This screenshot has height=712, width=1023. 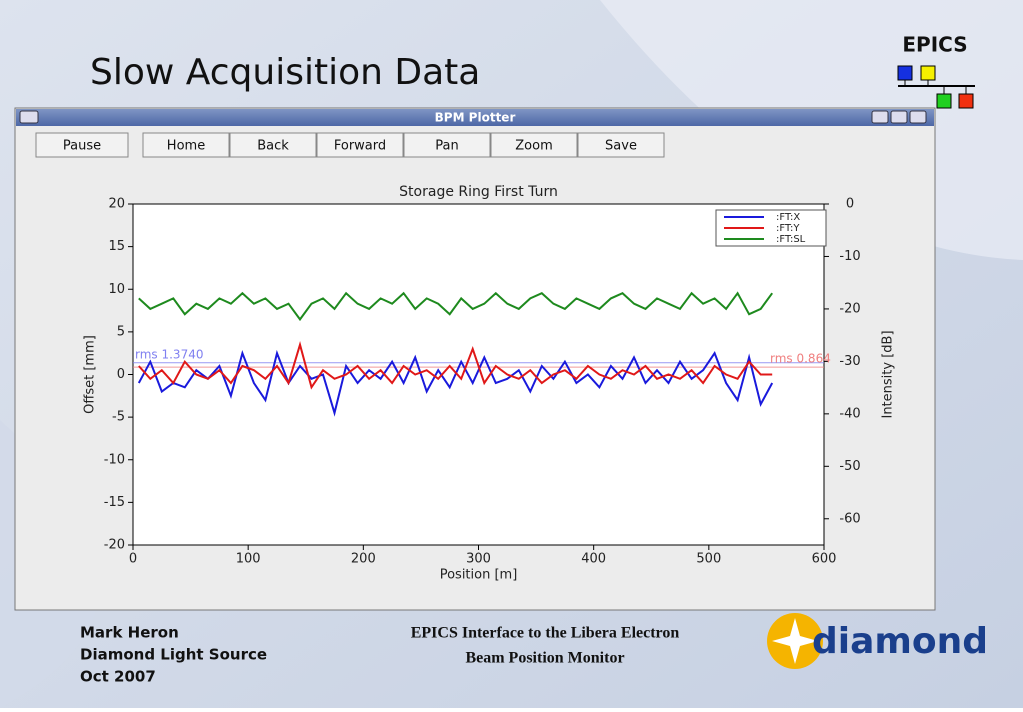 What do you see at coordinates (791, 239) in the screenshot?
I see `legend-label: :FT:SL` at bounding box center [791, 239].